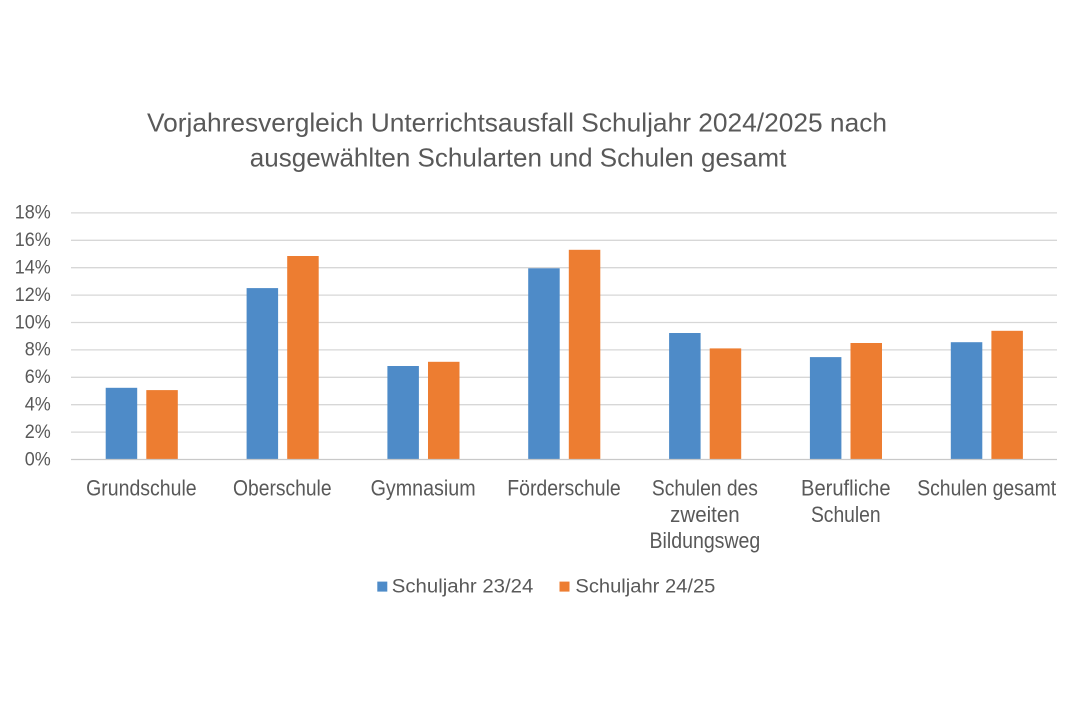 Image resolution: width=1070 pixels, height=713 pixels. Describe the element at coordinates (38, 459) in the screenshot. I see `svg-text: 0%` at that location.